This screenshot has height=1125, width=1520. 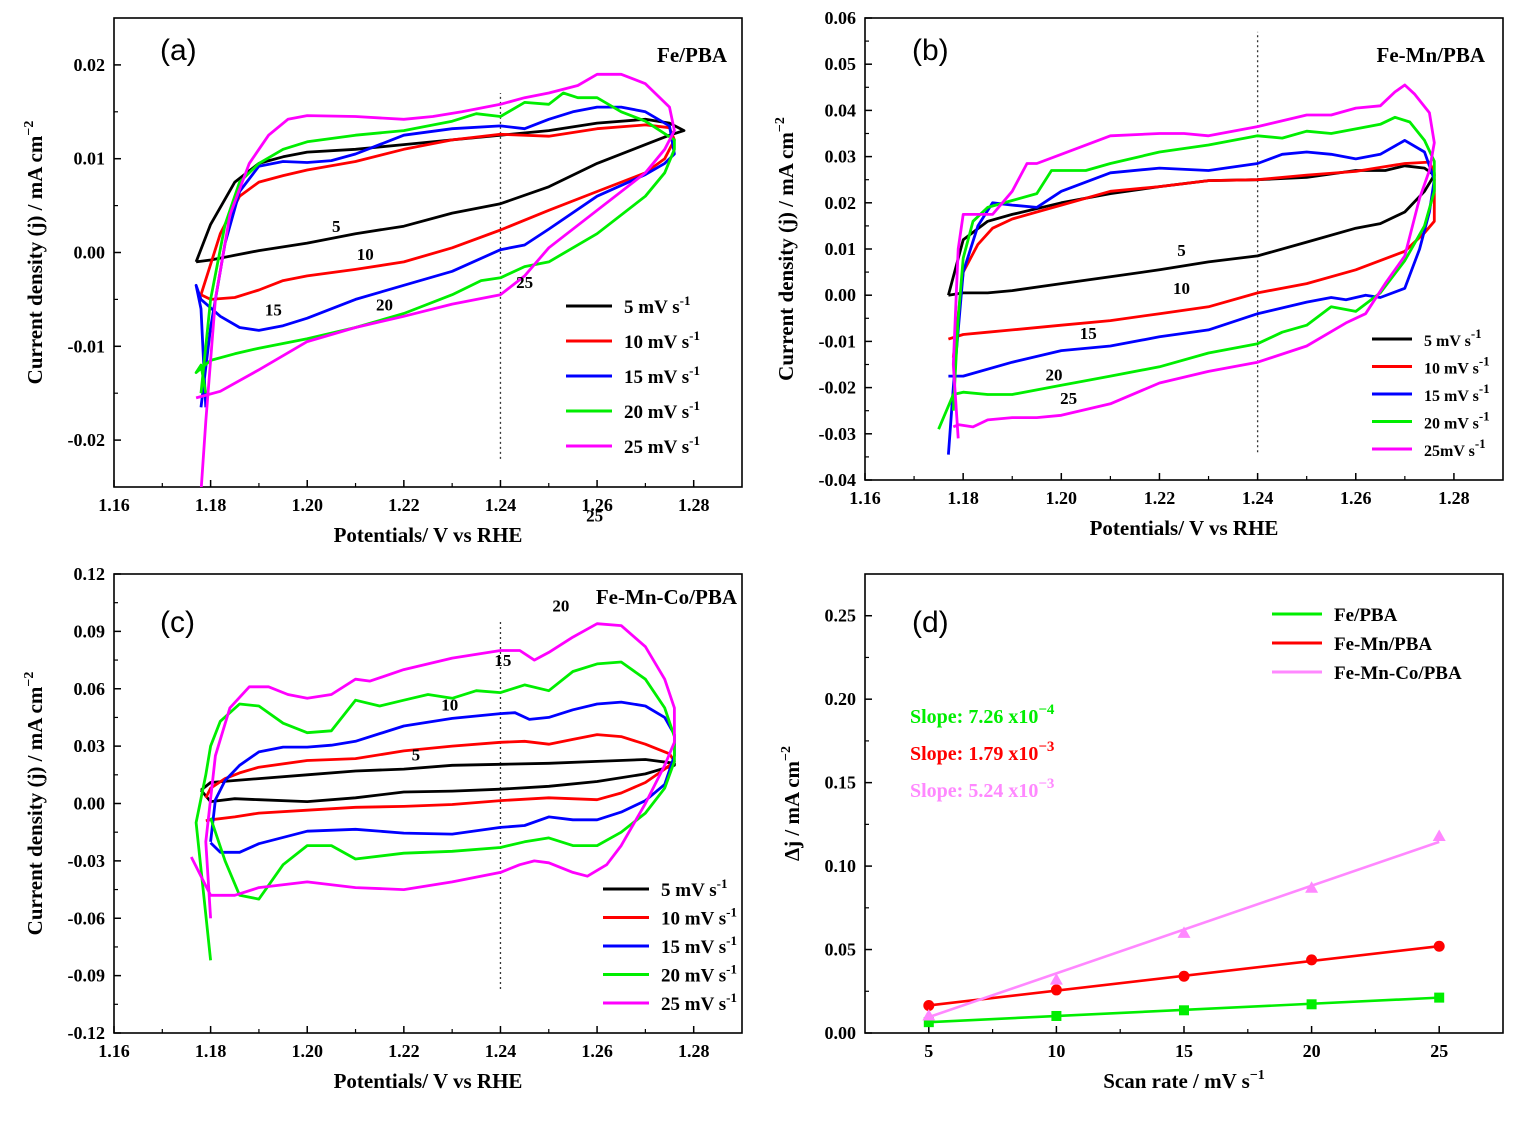 What do you see at coordinates (786, 256) in the screenshot?
I see `y-axis-label-text: Current density (j) / mA cm` at bounding box center [786, 256].